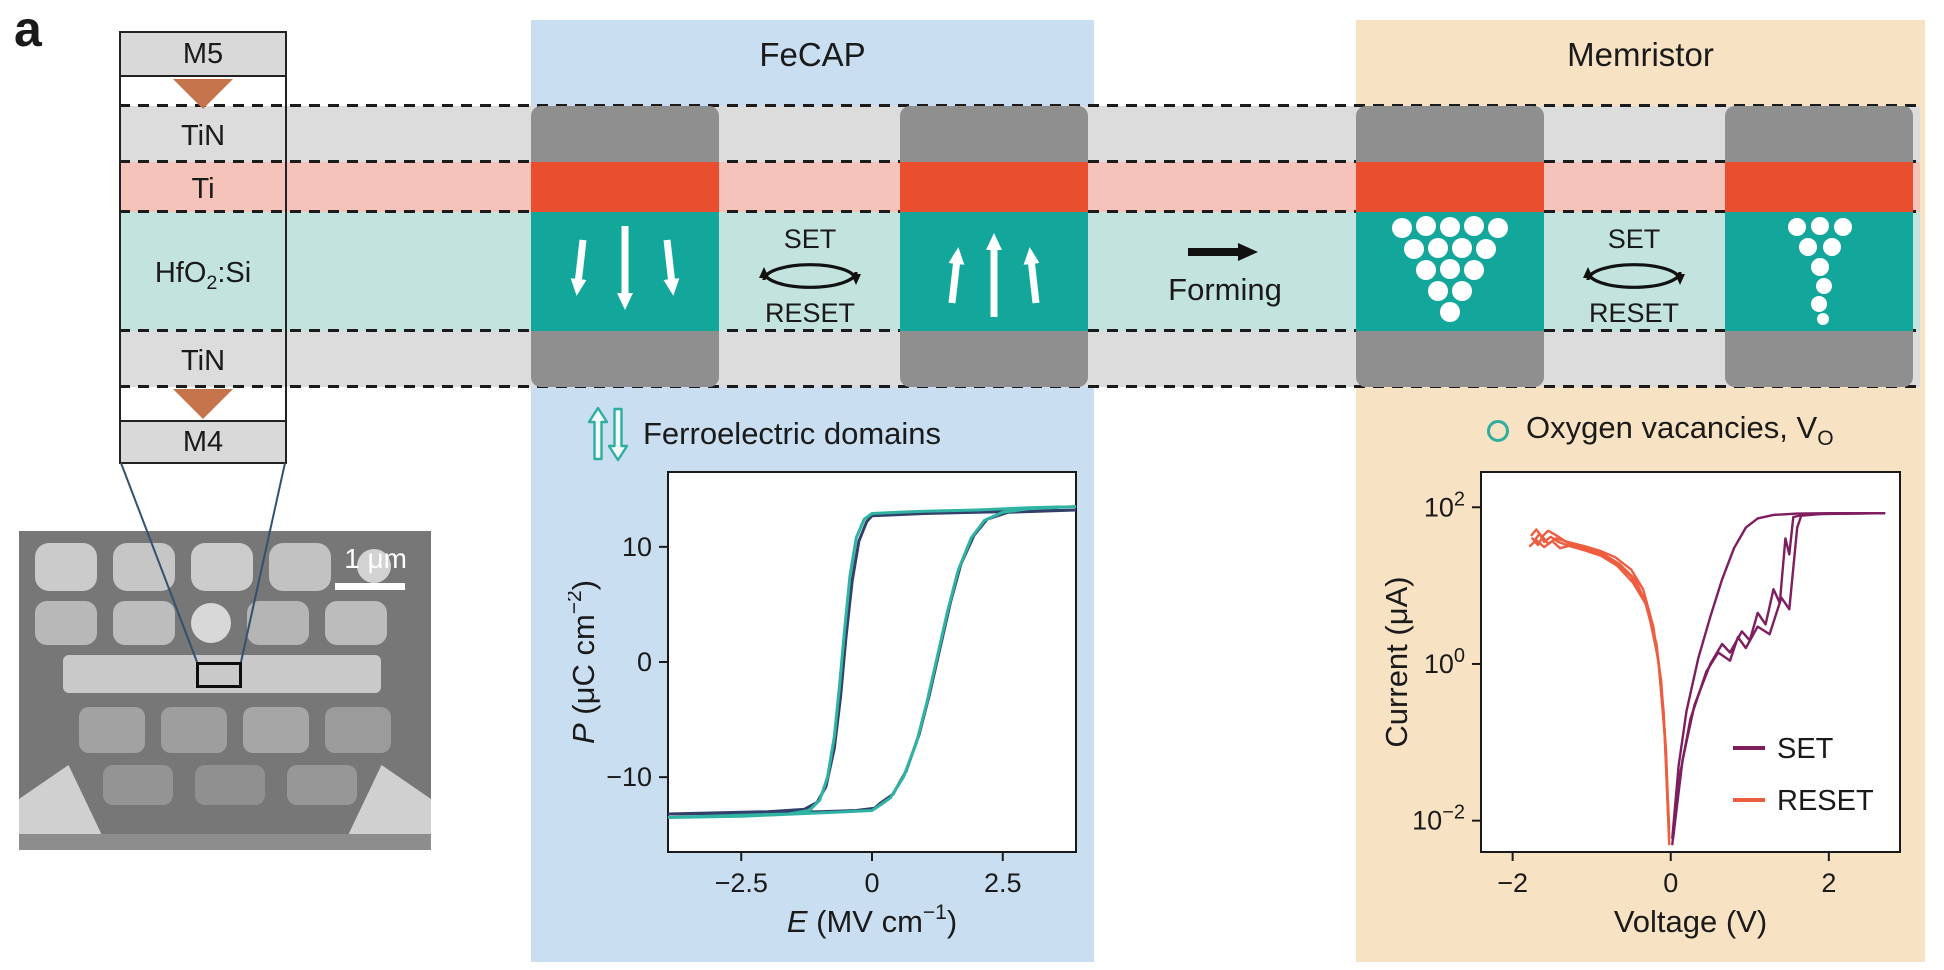 This screenshot has width=1944, height=970. What do you see at coordinates (1634, 239) in the screenshot?
I see `memristor-set-label: SET` at bounding box center [1634, 239].